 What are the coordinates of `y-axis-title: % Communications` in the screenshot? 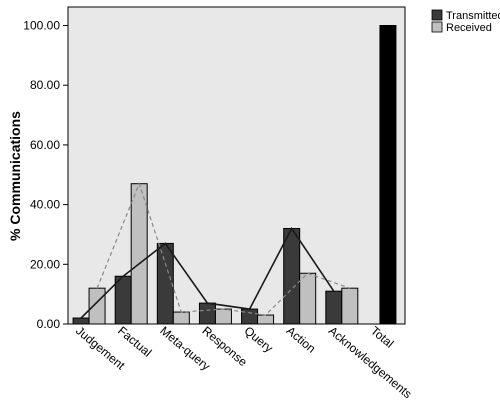 It's located at (15, 176).